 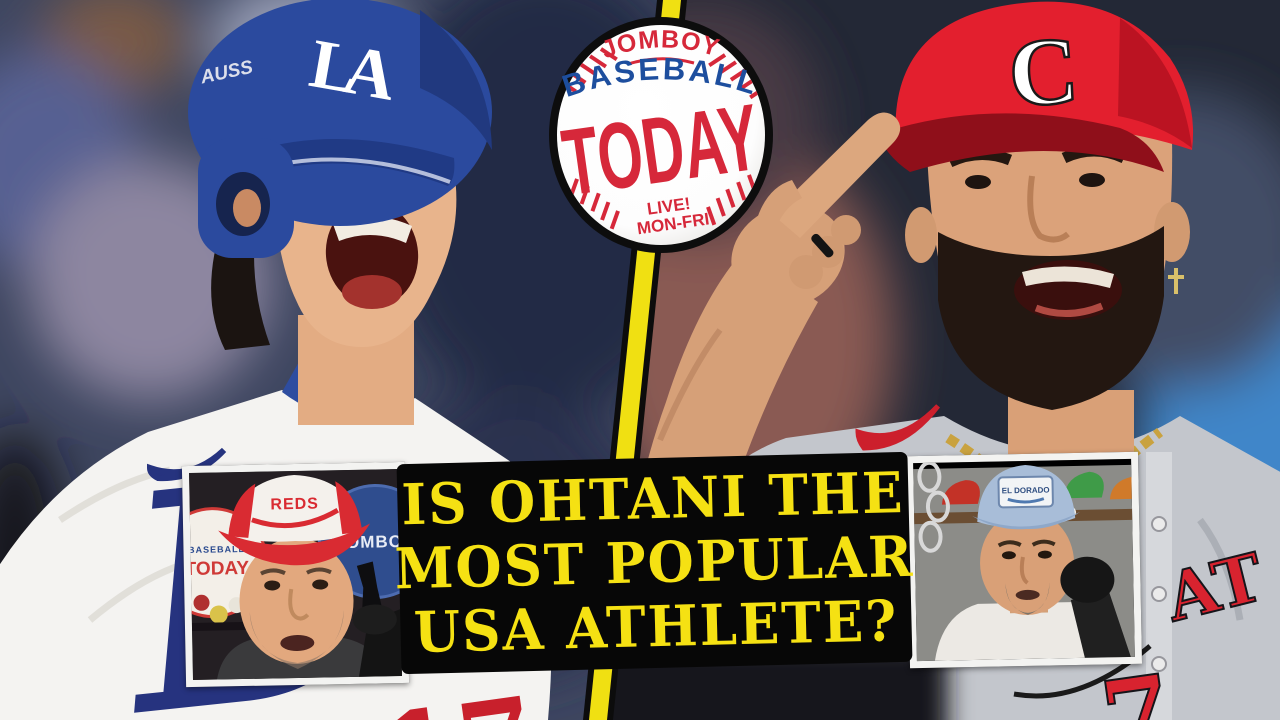 I want to click on title-banner: IS OHTANI THE MOST POPULAR USA ATHLETE?, so click(x=654, y=563).